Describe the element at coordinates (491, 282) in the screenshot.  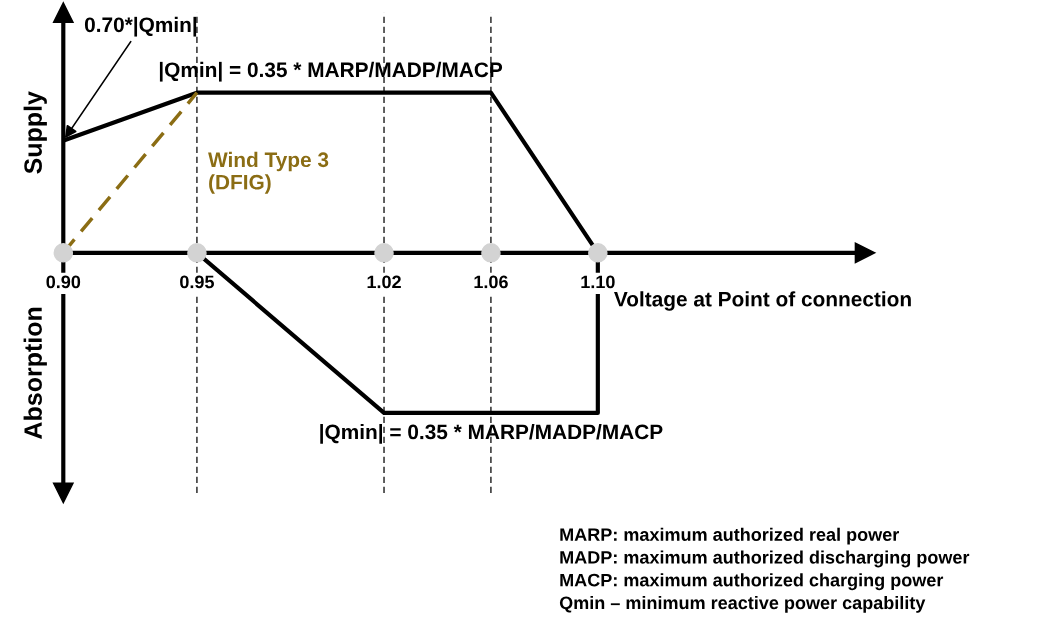
I see `x-tick-label: 1.06` at that location.